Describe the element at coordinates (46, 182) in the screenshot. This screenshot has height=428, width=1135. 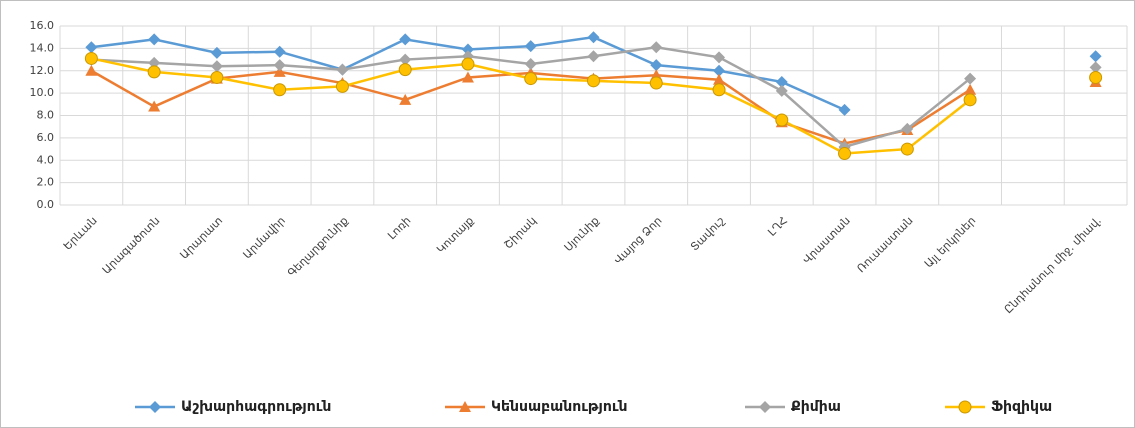
I see `y-tick-label: 2.0` at that location.